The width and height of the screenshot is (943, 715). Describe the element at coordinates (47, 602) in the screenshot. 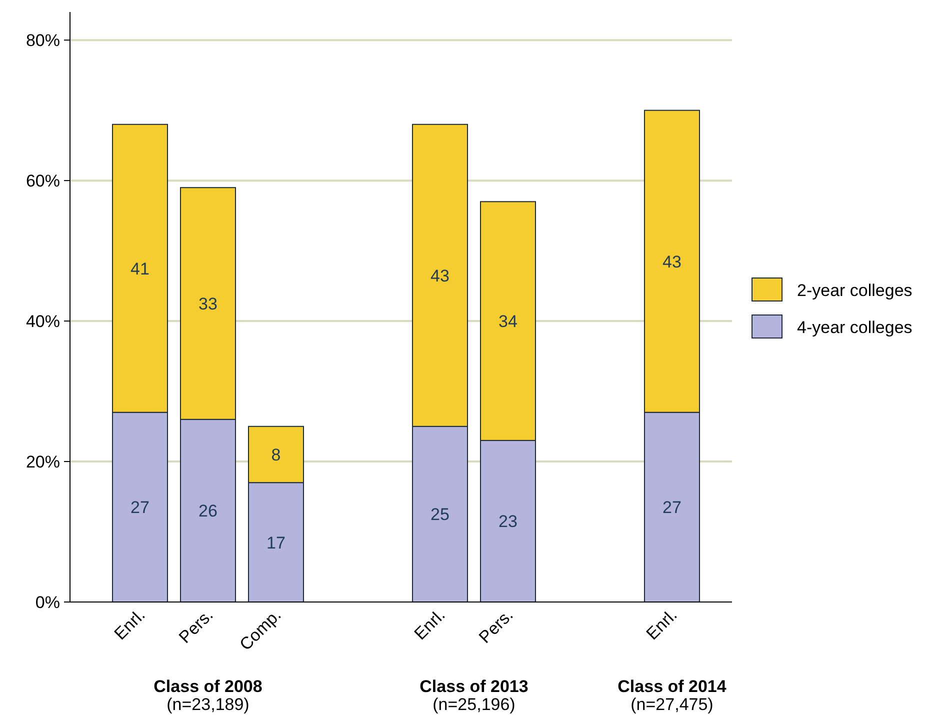

I see `y-tick-label: 0%` at that location.